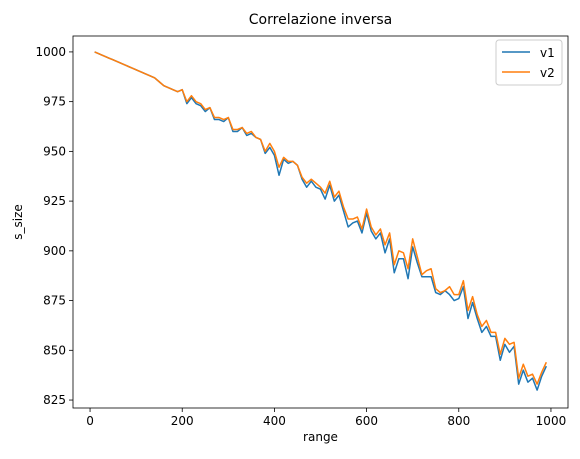 This screenshot has height=459, width=580. Describe the element at coordinates (54, 400) in the screenshot. I see `y-tick-label: 825` at that location.